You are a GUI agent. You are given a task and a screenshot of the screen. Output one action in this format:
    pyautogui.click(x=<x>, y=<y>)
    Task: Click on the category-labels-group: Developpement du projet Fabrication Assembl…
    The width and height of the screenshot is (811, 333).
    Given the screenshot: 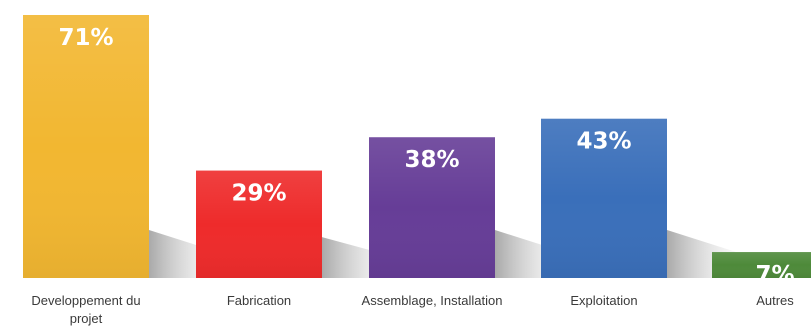 What is the action you would take?
    pyautogui.click(x=412, y=309)
    